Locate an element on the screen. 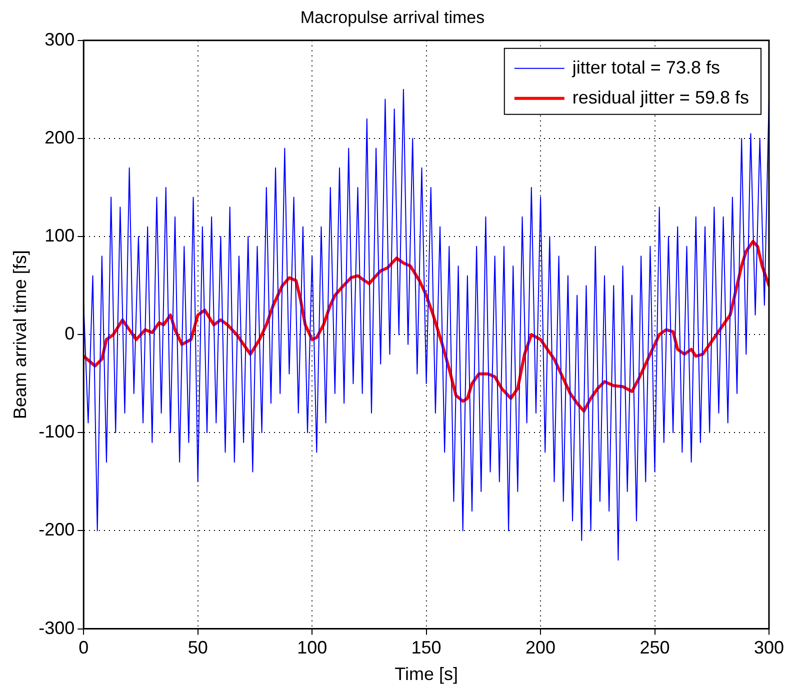 The width and height of the screenshot is (787, 692). y-tick-label: -300 is located at coordinates (56, 628).